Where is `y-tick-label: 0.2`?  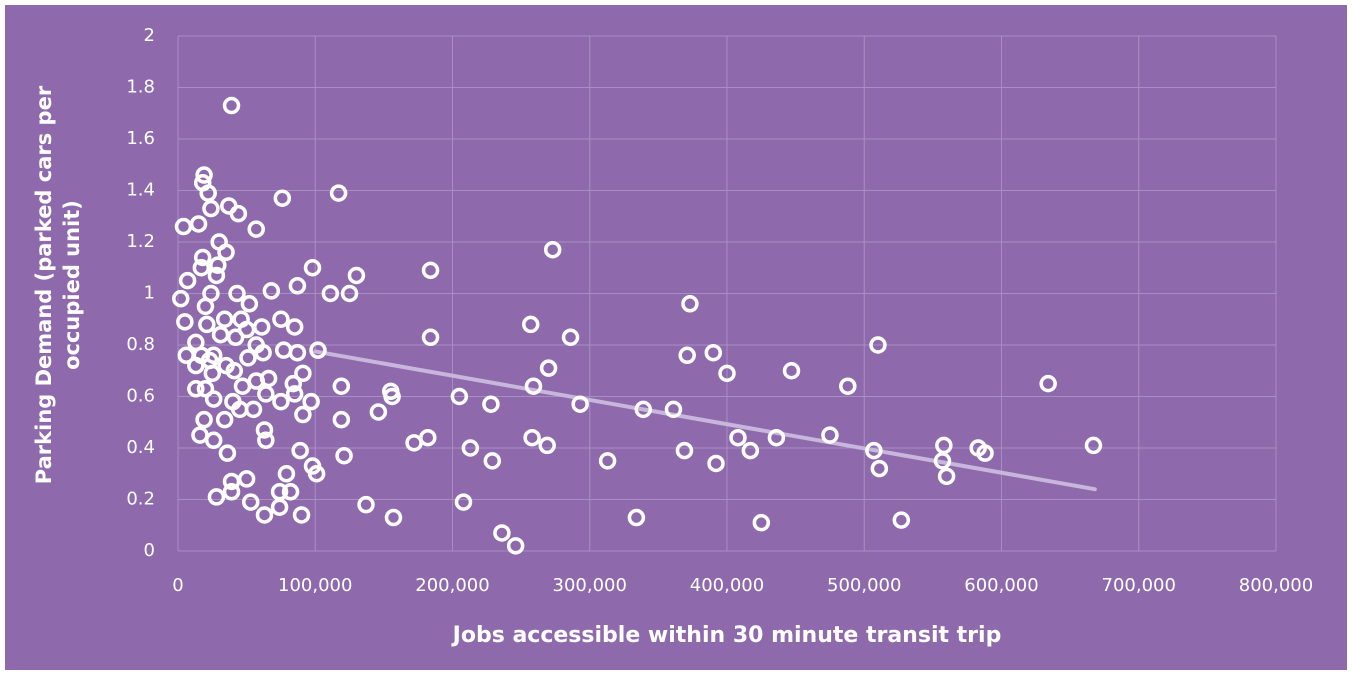
y-tick-label: 0.2 is located at coordinates (140, 499).